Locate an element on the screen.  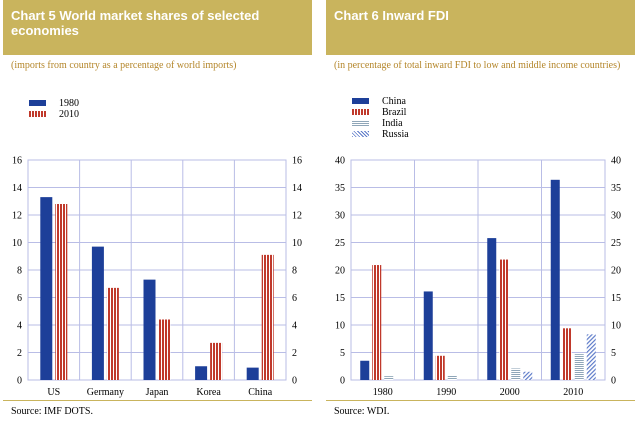
legend-label-2010: 2010 is located at coordinates (69, 114).